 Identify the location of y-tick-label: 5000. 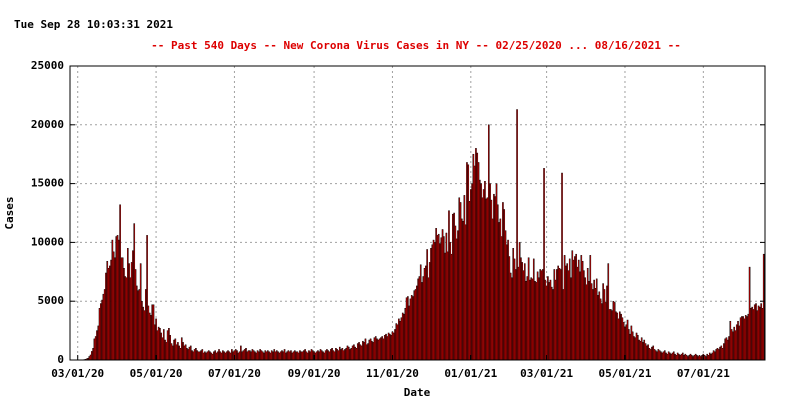
(51, 300).